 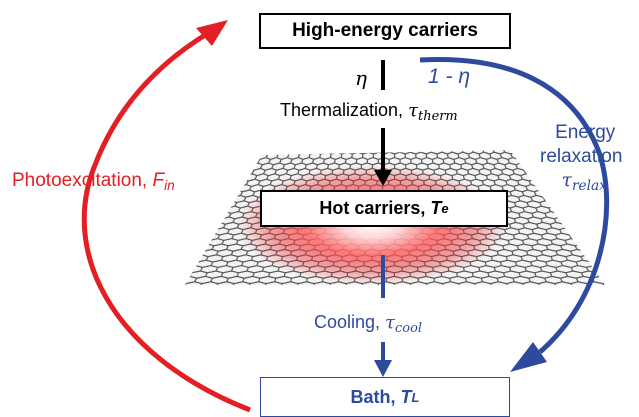 I want to click on energy-relaxation-label: Energy relaxation τrelax, so click(x=581, y=158).